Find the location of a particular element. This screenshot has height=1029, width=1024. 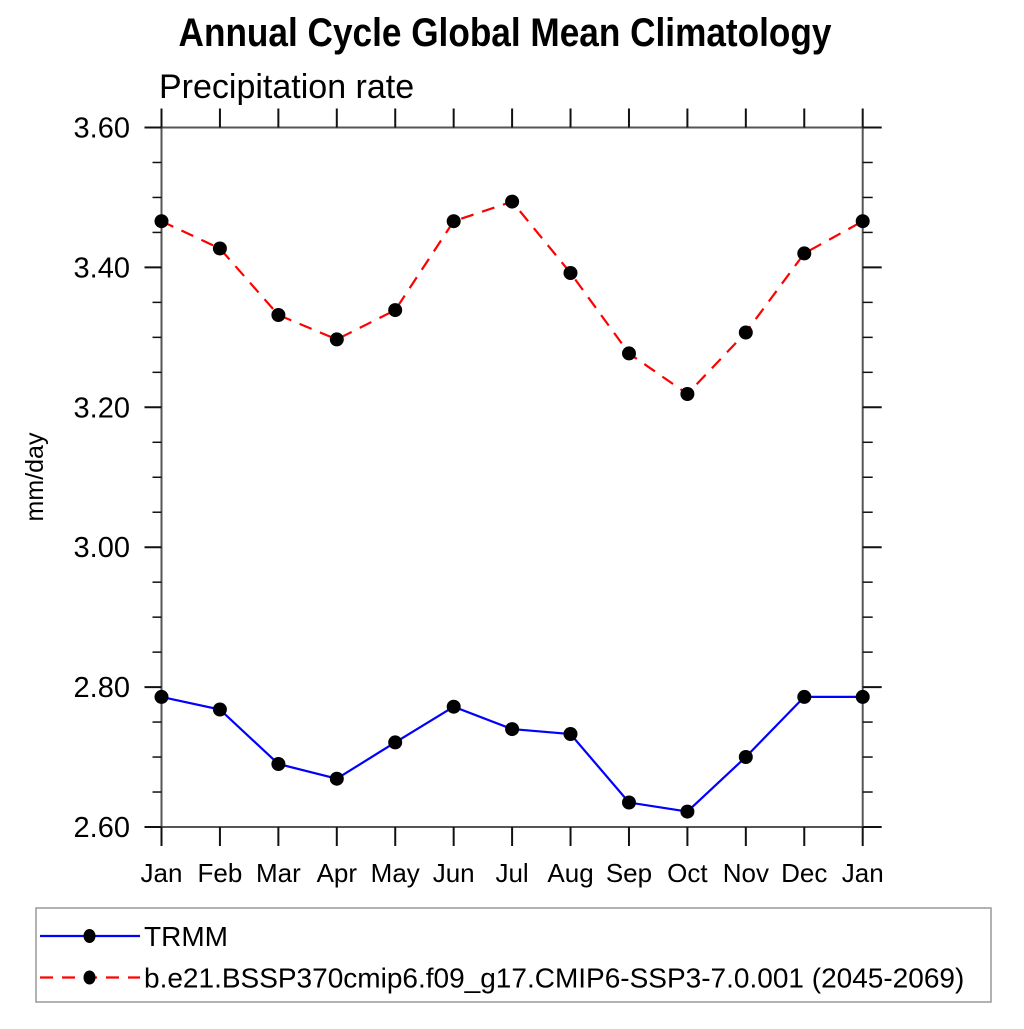

x-tick-label: May is located at coordinates (395, 873).